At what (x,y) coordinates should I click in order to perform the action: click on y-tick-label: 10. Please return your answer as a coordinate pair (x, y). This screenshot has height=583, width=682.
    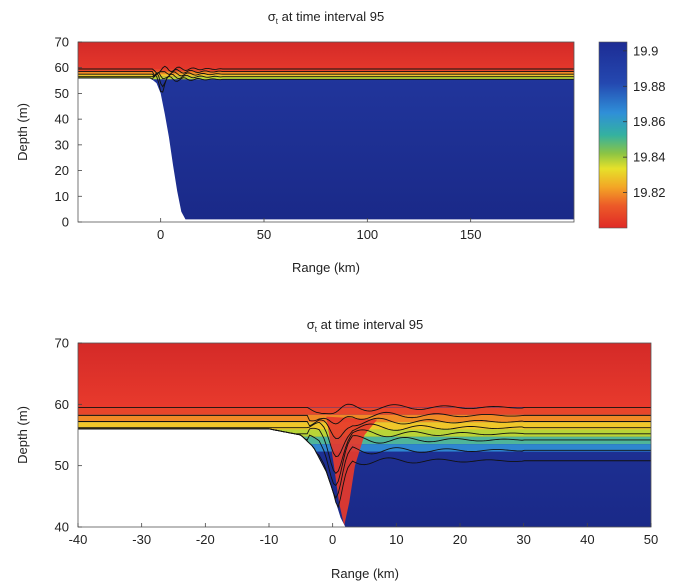
    Looking at the image, I should click on (62, 196).